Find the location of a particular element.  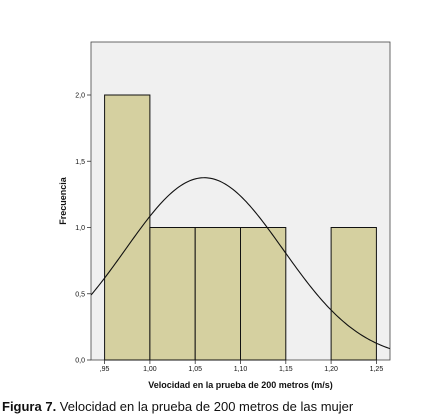

x-tick-label-6: 1,25 is located at coordinates (377, 369).